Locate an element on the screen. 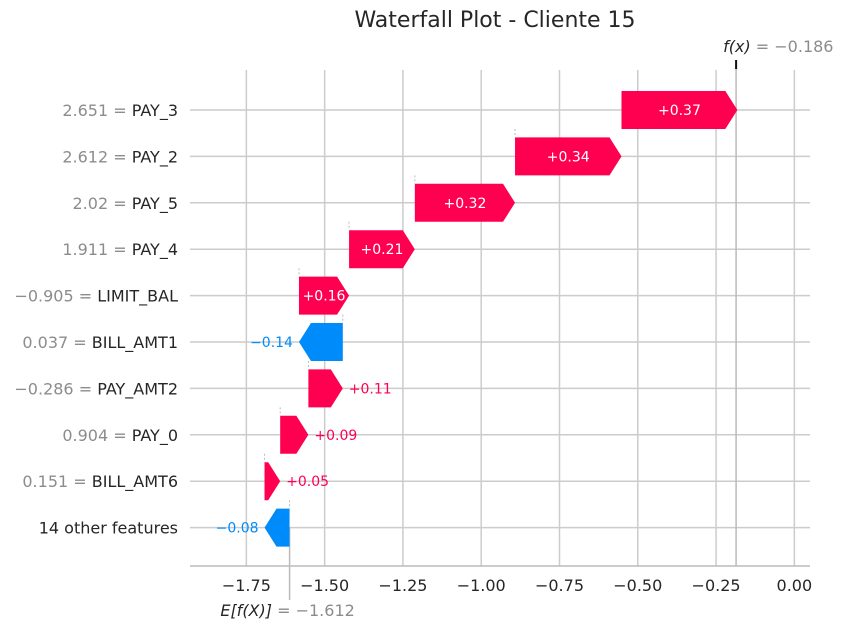 This screenshot has width=841, height=630. x-tick-label: 0.00 is located at coordinates (795, 585).